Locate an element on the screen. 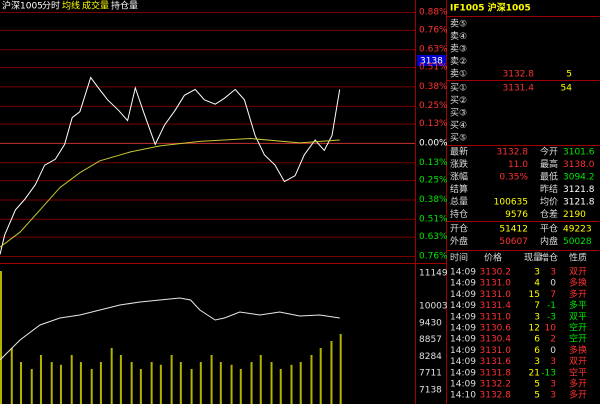 The height and width of the screenshot is (404, 600). y-tick-label: 9430 is located at coordinates (430, 323).